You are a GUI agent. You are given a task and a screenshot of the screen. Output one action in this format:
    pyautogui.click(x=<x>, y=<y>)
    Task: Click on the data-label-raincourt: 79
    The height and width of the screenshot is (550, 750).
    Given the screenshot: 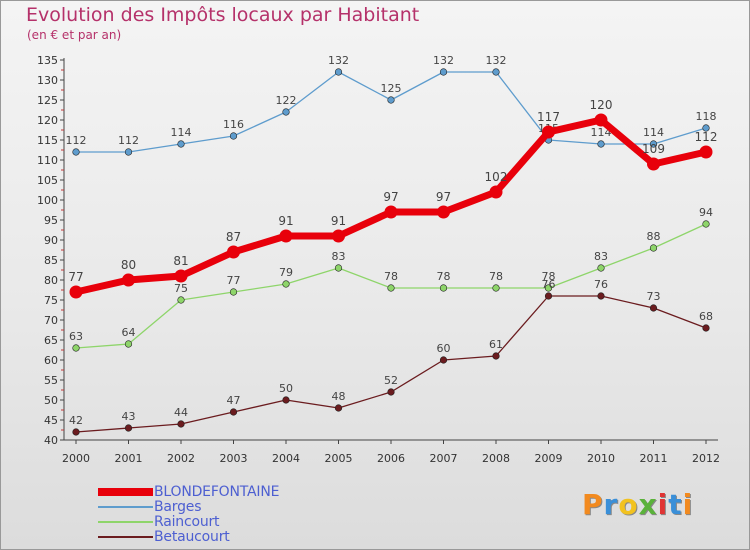 What is the action you would take?
    pyautogui.click(x=286, y=272)
    